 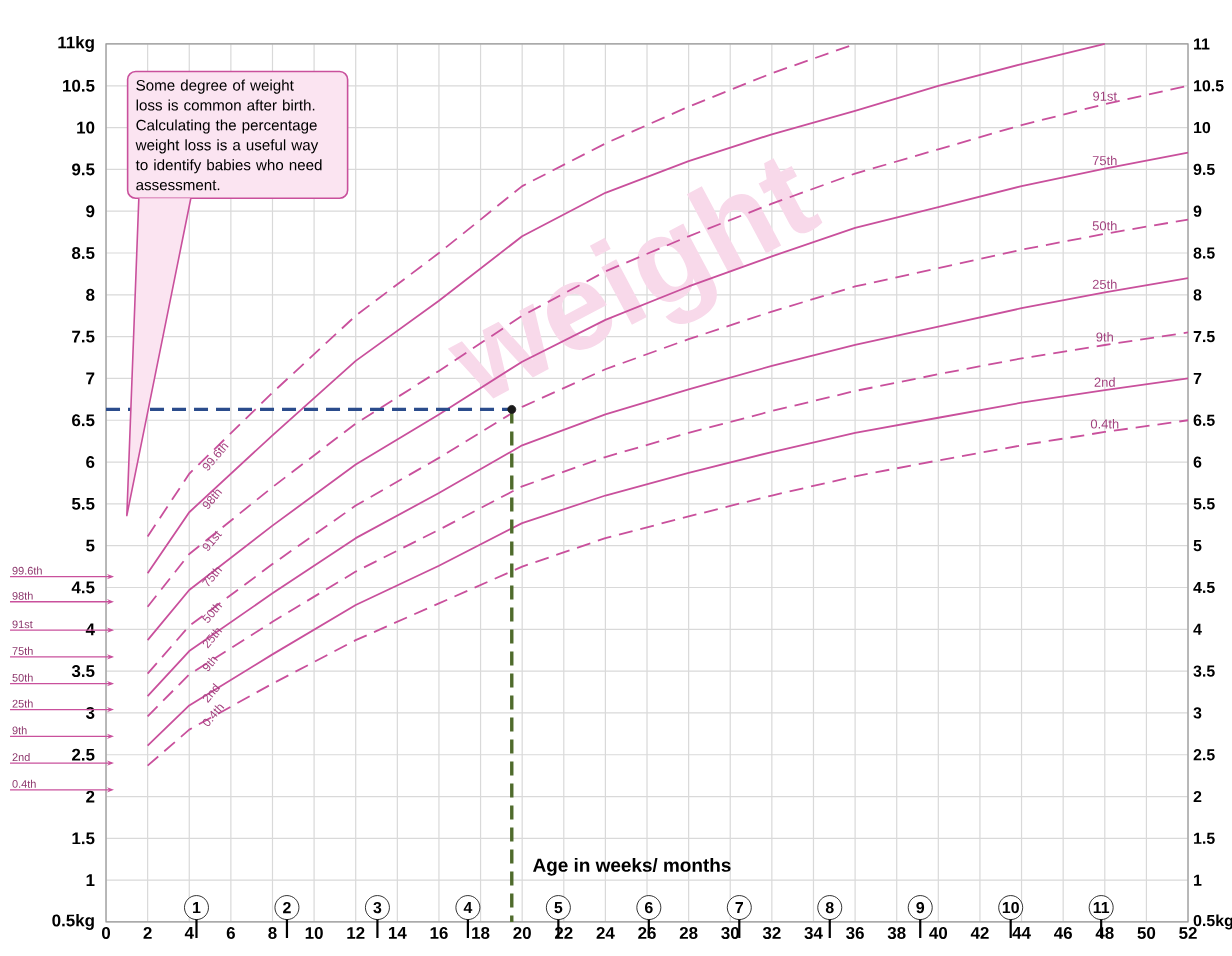 I want to click on y-tick-label: 2.5, so click(x=83, y=754).